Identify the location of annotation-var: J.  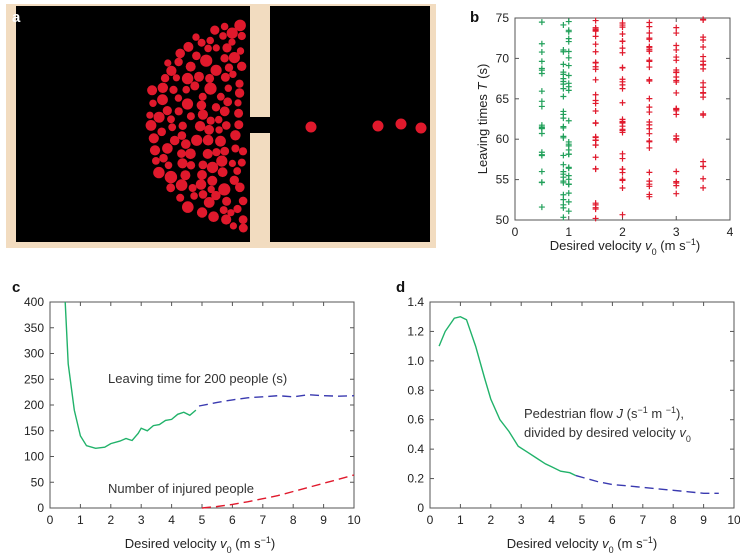
(620, 413).